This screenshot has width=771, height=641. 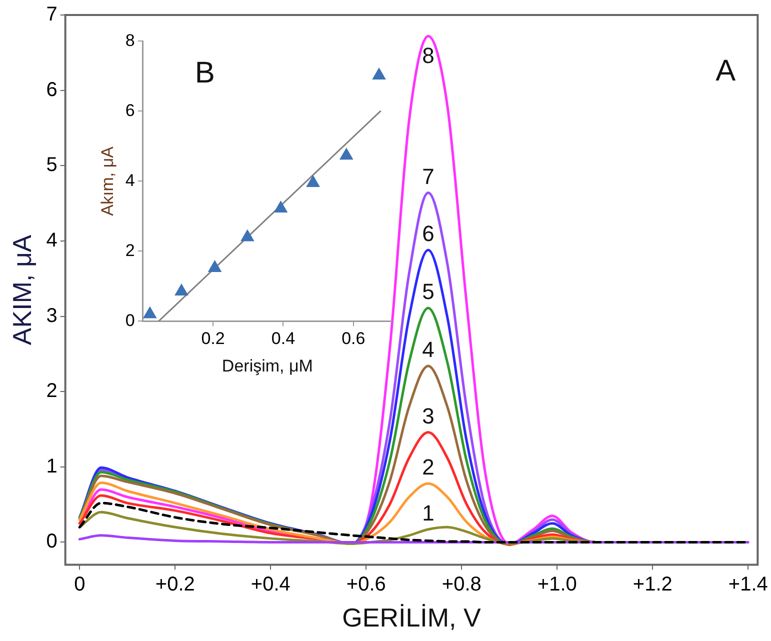 What do you see at coordinates (652, 584) in the screenshot?
I see `x-tick-label: +1.2` at bounding box center [652, 584].